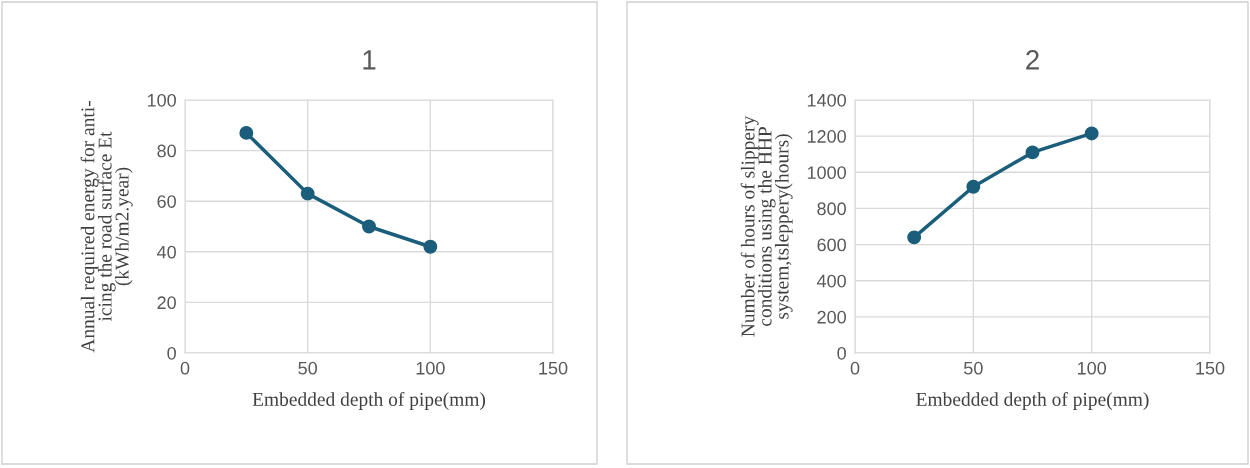 This screenshot has width=1250, height=468. Describe the element at coordinates (766, 226) in the screenshot. I see `y-axis-title: Number of hours of slippery conditions using the HHP system,tsleppery(hours)` at that location.